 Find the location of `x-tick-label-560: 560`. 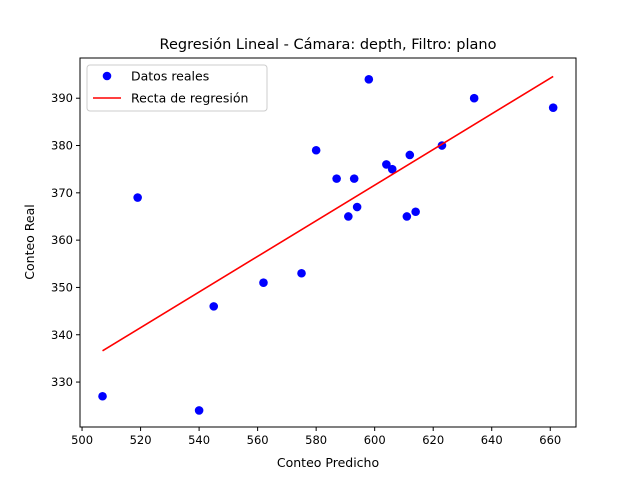

x-tick-label-560: 560 is located at coordinates (258, 440).